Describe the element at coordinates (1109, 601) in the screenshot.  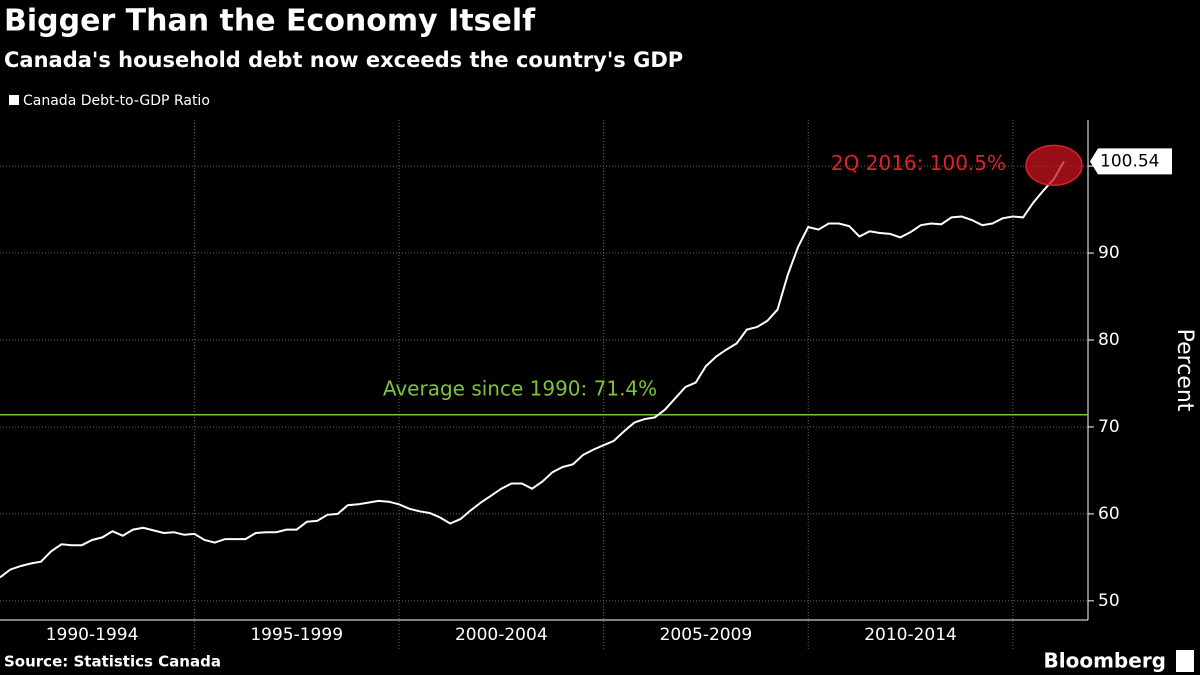
I see `y-tick-label: 50` at that location.